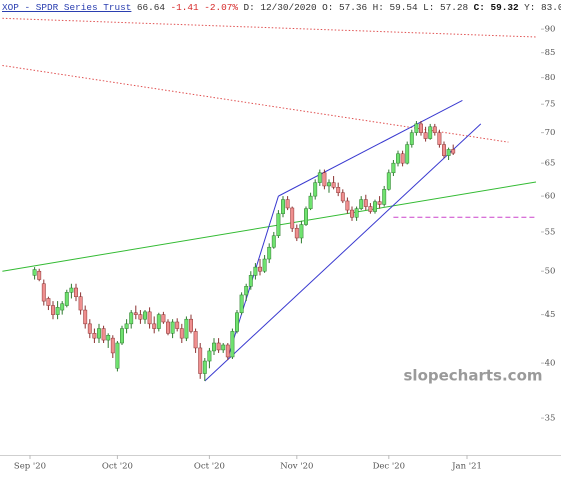 This screenshot has width=561, height=480. Describe the element at coordinates (550, 53) in the screenshot. I see `y-tick-label: 85` at that location.